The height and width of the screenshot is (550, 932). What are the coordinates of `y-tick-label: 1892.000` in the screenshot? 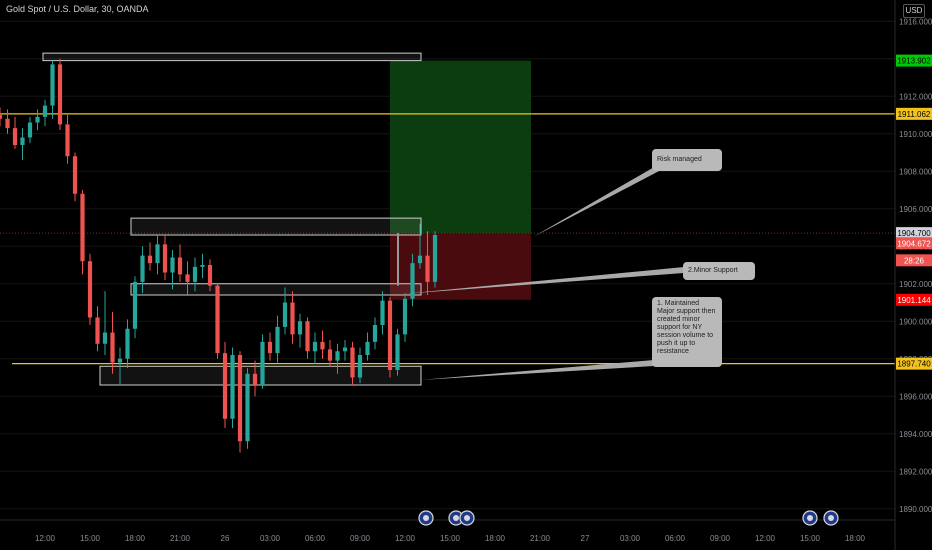 It's located at (915, 471).